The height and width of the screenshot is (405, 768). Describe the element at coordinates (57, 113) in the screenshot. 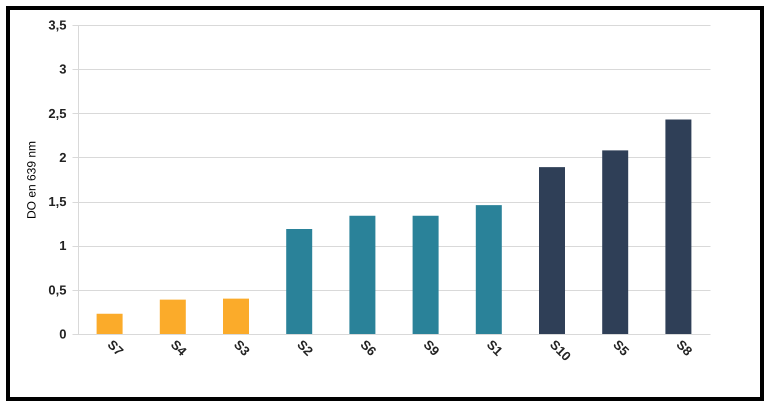

I see `y-tick-label: 2,5` at that location.